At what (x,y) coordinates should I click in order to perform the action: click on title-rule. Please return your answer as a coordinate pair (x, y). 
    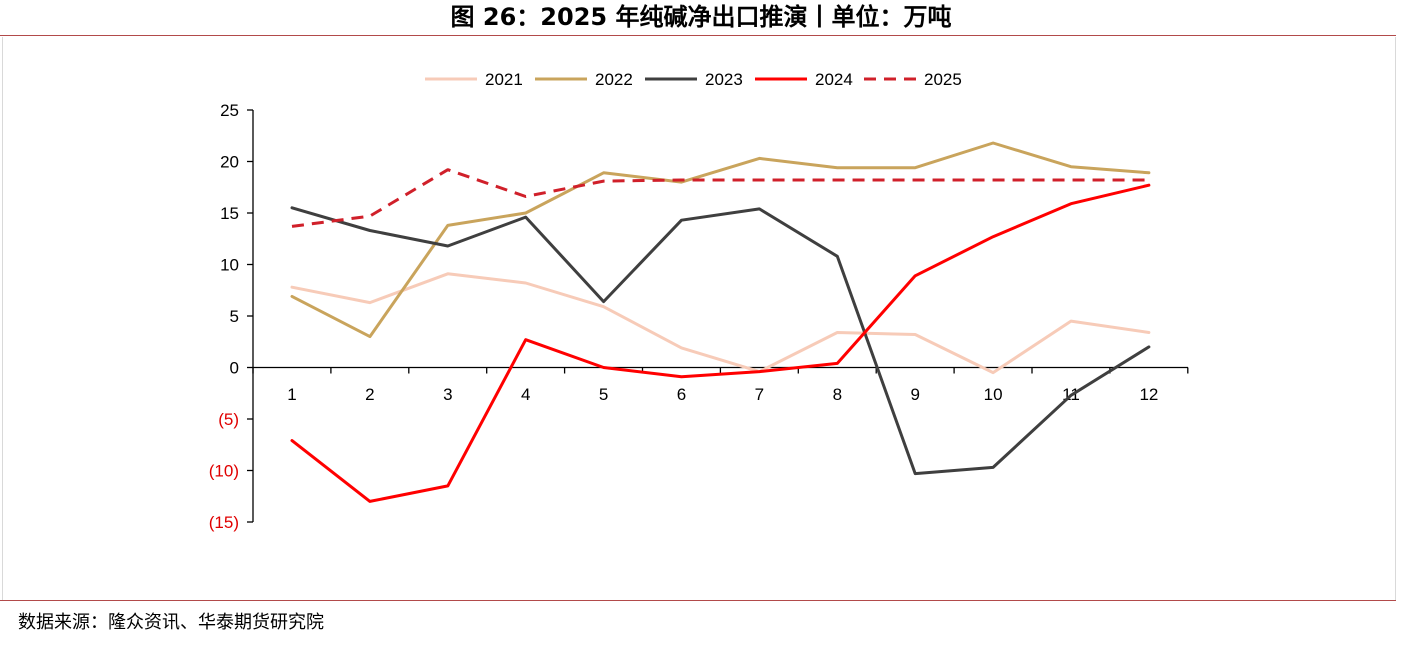
    Looking at the image, I should click on (698, 35).